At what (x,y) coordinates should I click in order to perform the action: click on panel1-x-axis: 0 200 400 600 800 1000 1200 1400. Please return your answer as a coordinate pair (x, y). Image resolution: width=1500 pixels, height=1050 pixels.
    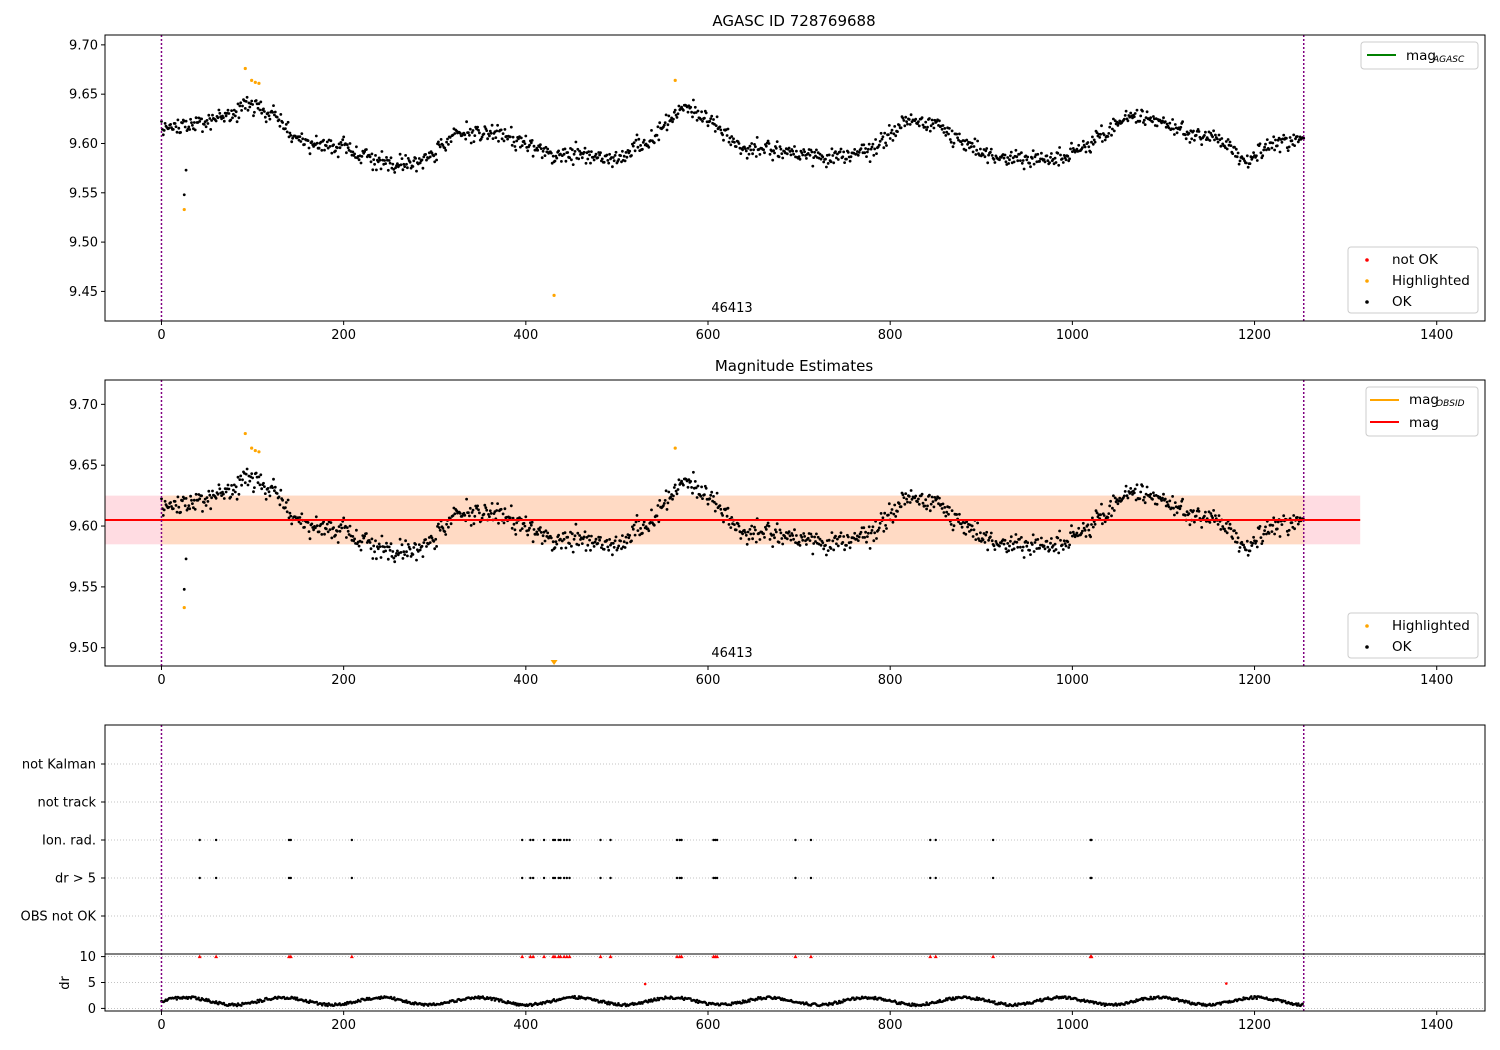
    Looking at the image, I should click on (805, 332).